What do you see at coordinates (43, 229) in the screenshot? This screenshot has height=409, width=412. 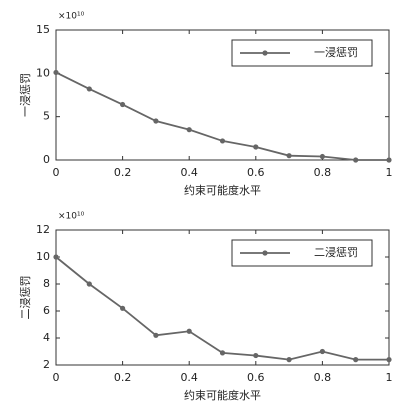 I see `y-tick-label: 12` at bounding box center [43, 229].